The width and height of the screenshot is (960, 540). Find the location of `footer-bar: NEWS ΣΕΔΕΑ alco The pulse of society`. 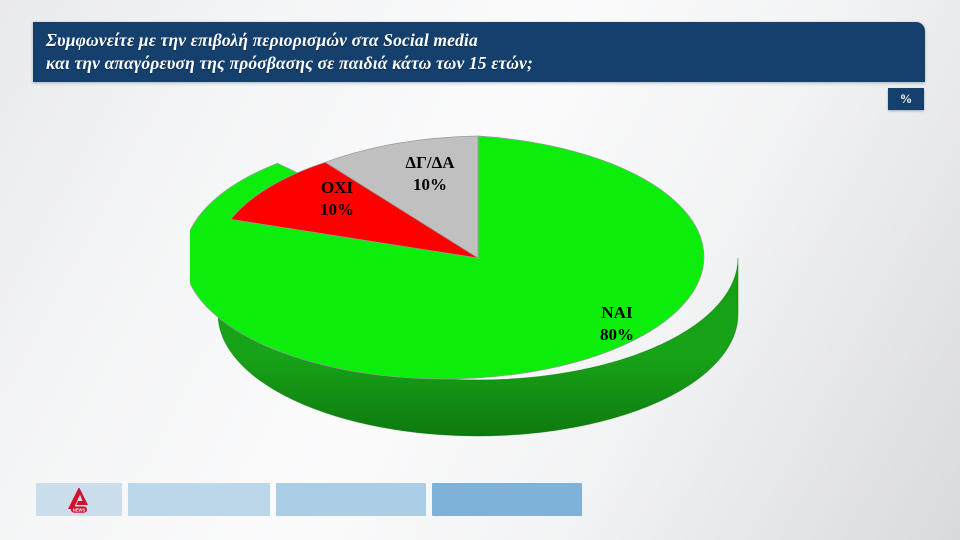

footer-bar: NEWS ΣΕΔΕΑ alco The pulse of society is located at coordinates (480, 505).